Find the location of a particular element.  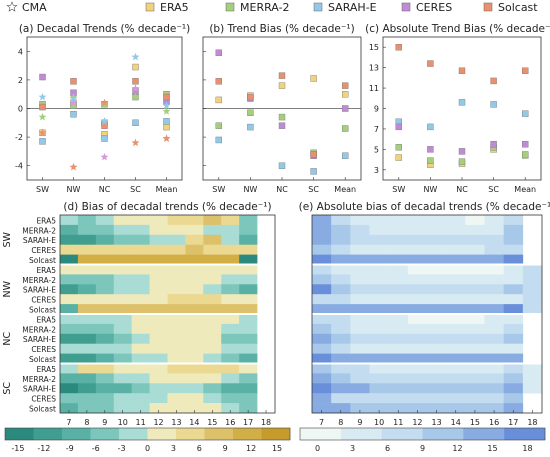

data-point-cma-pink is located at coordinates (73, 102).